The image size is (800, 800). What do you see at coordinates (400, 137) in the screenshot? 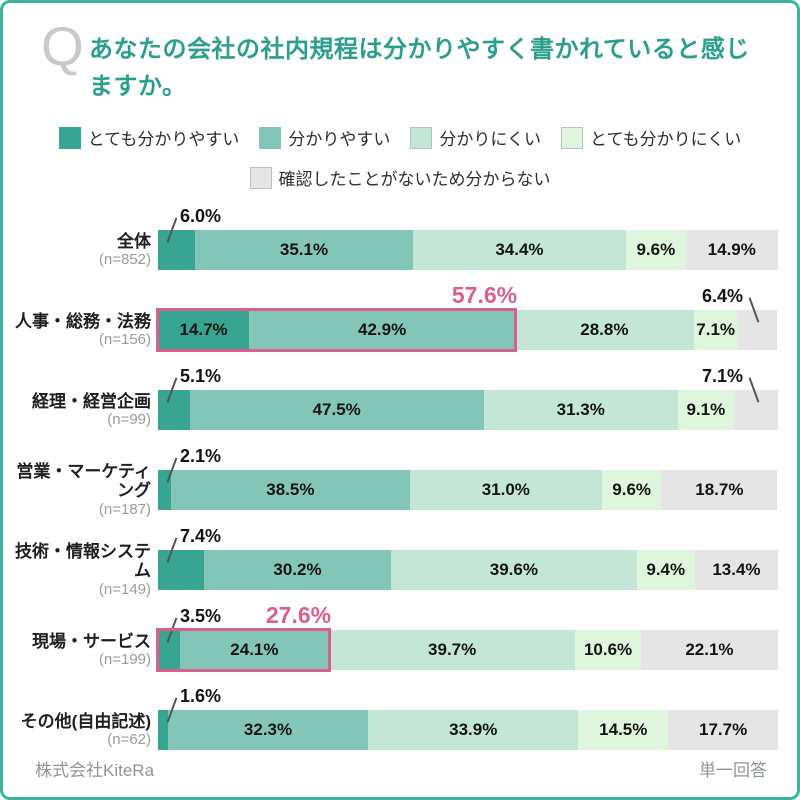
I see `legend-row-1: とても分かりやすい 分かりやすい 分かりにくい とても分かりにくい` at bounding box center [400, 137].